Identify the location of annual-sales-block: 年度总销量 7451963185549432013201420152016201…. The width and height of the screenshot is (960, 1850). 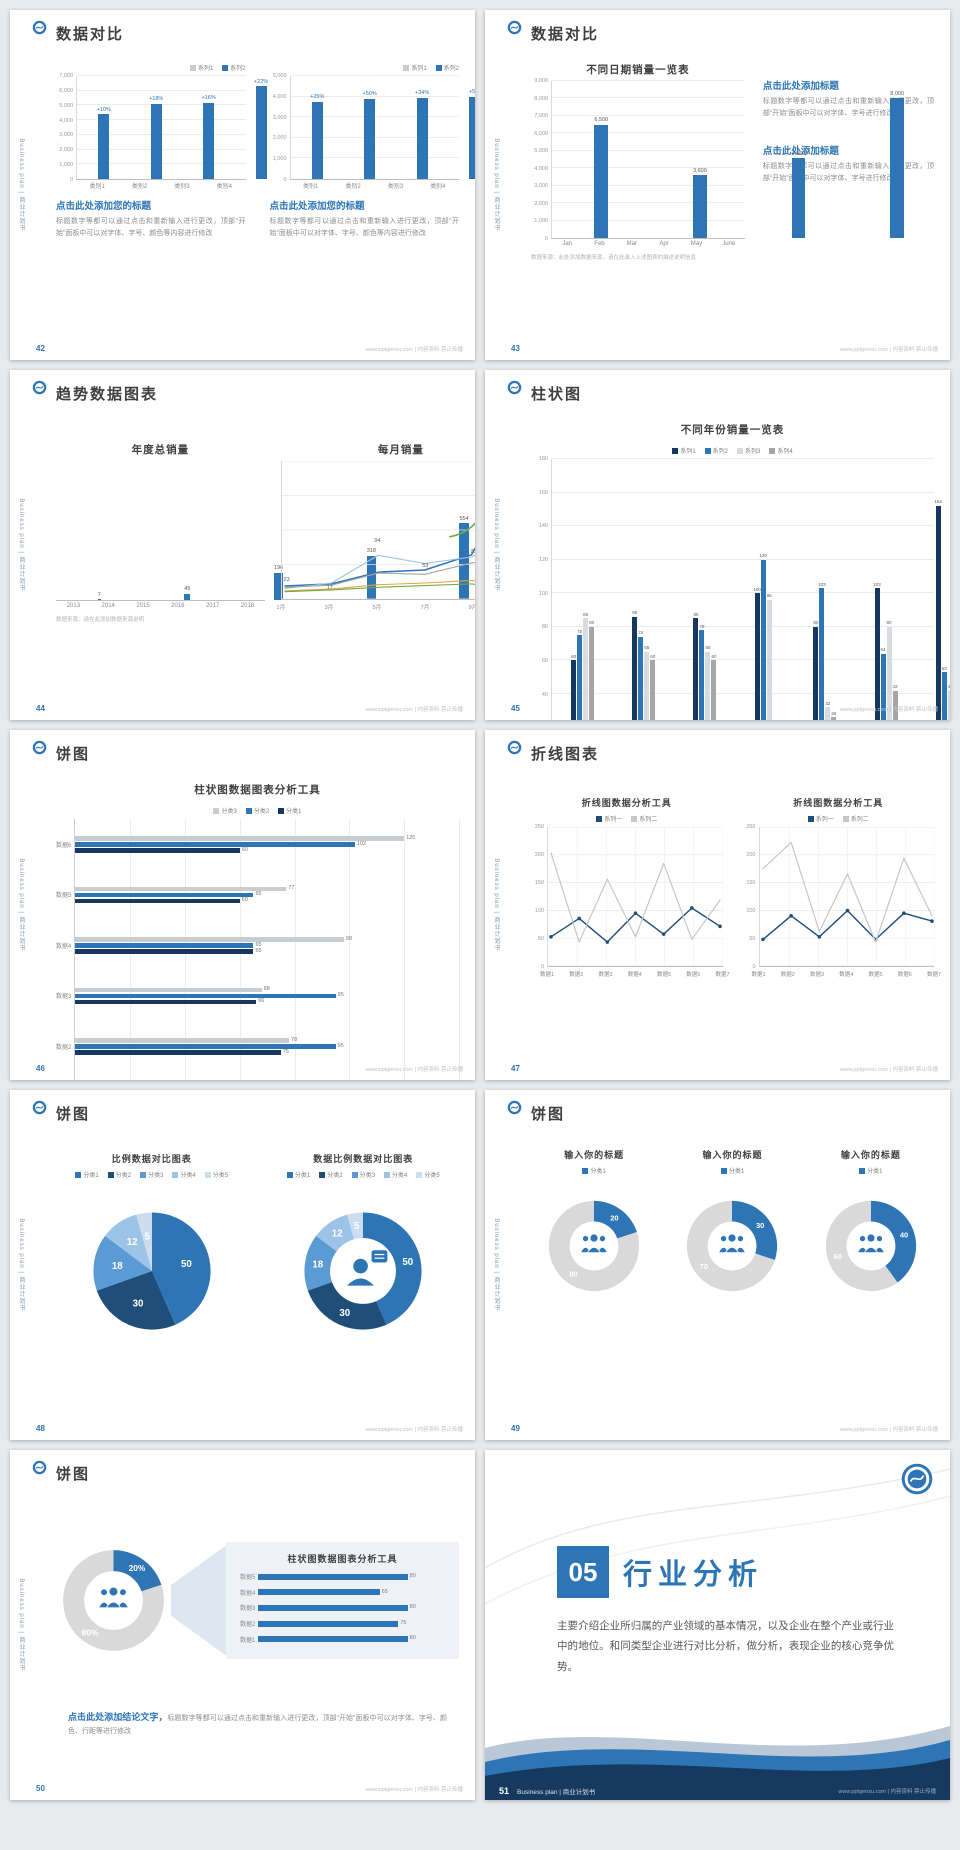
(262, 526).